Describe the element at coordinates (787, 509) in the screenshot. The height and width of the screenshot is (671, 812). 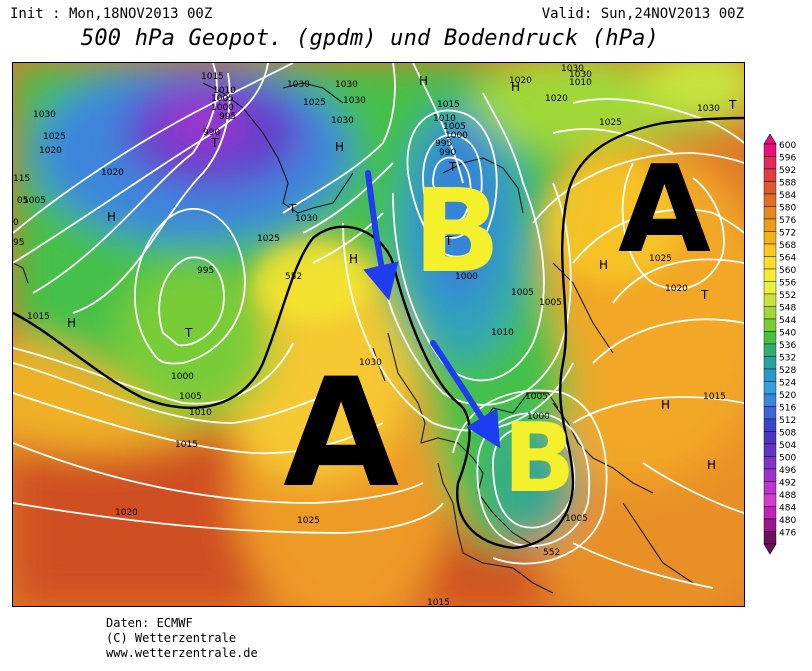
I see `legend-value-label: 484` at that location.